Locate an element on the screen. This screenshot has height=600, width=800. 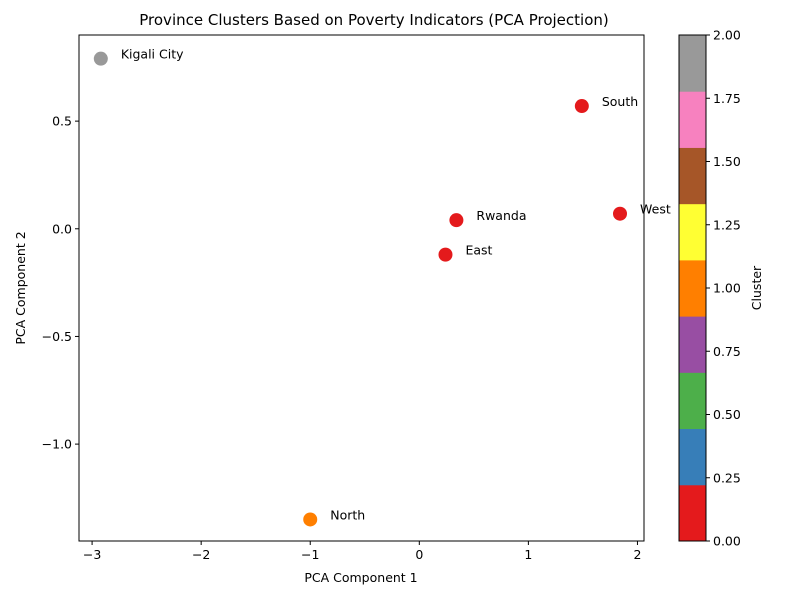
colorbar: 0.00 0.25 0.50 0.75 1.00 1.25 1.50 1.75 2.00 is located at coordinates (709, 288).